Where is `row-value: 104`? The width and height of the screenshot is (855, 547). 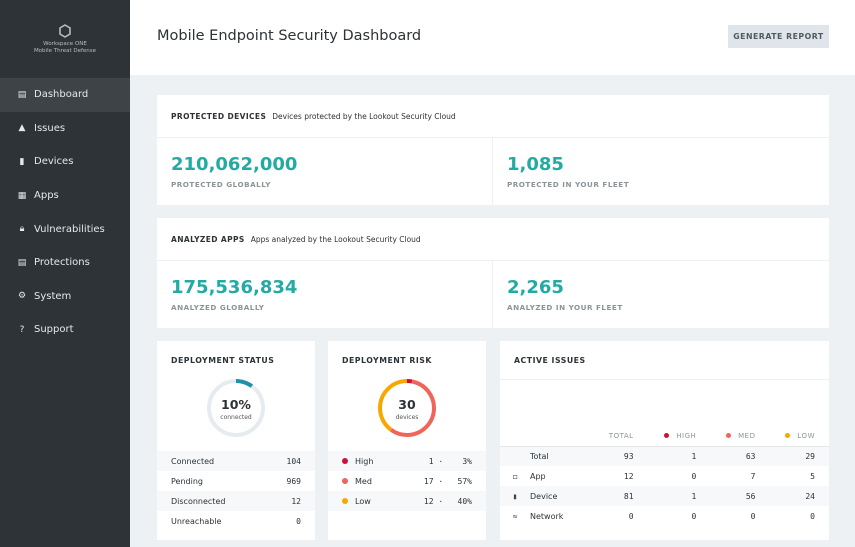
row-value: 104 is located at coordinates (293, 461).